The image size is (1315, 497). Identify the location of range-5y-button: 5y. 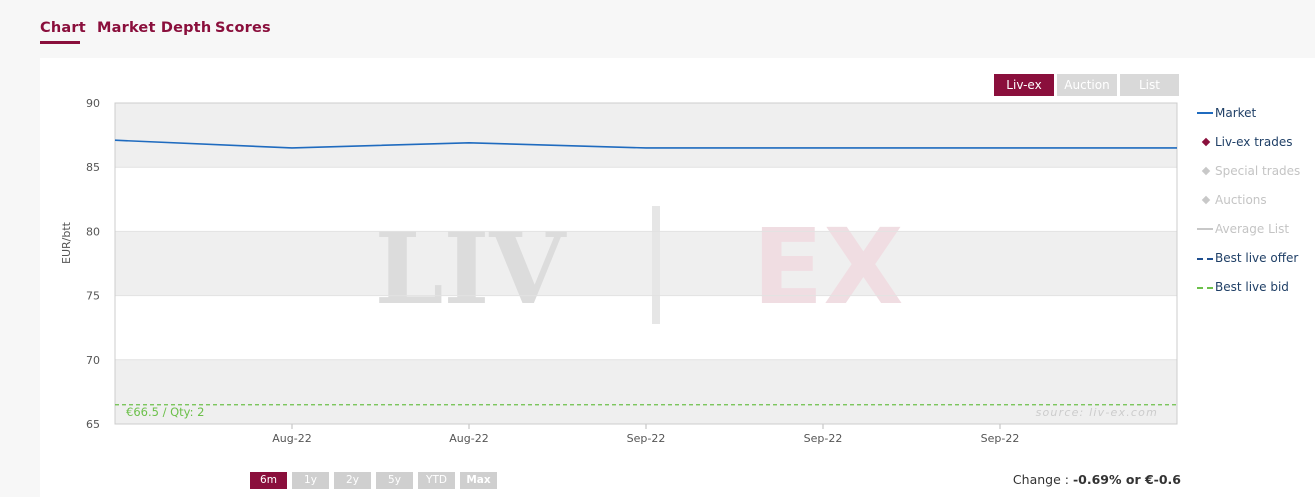
(394, 480).